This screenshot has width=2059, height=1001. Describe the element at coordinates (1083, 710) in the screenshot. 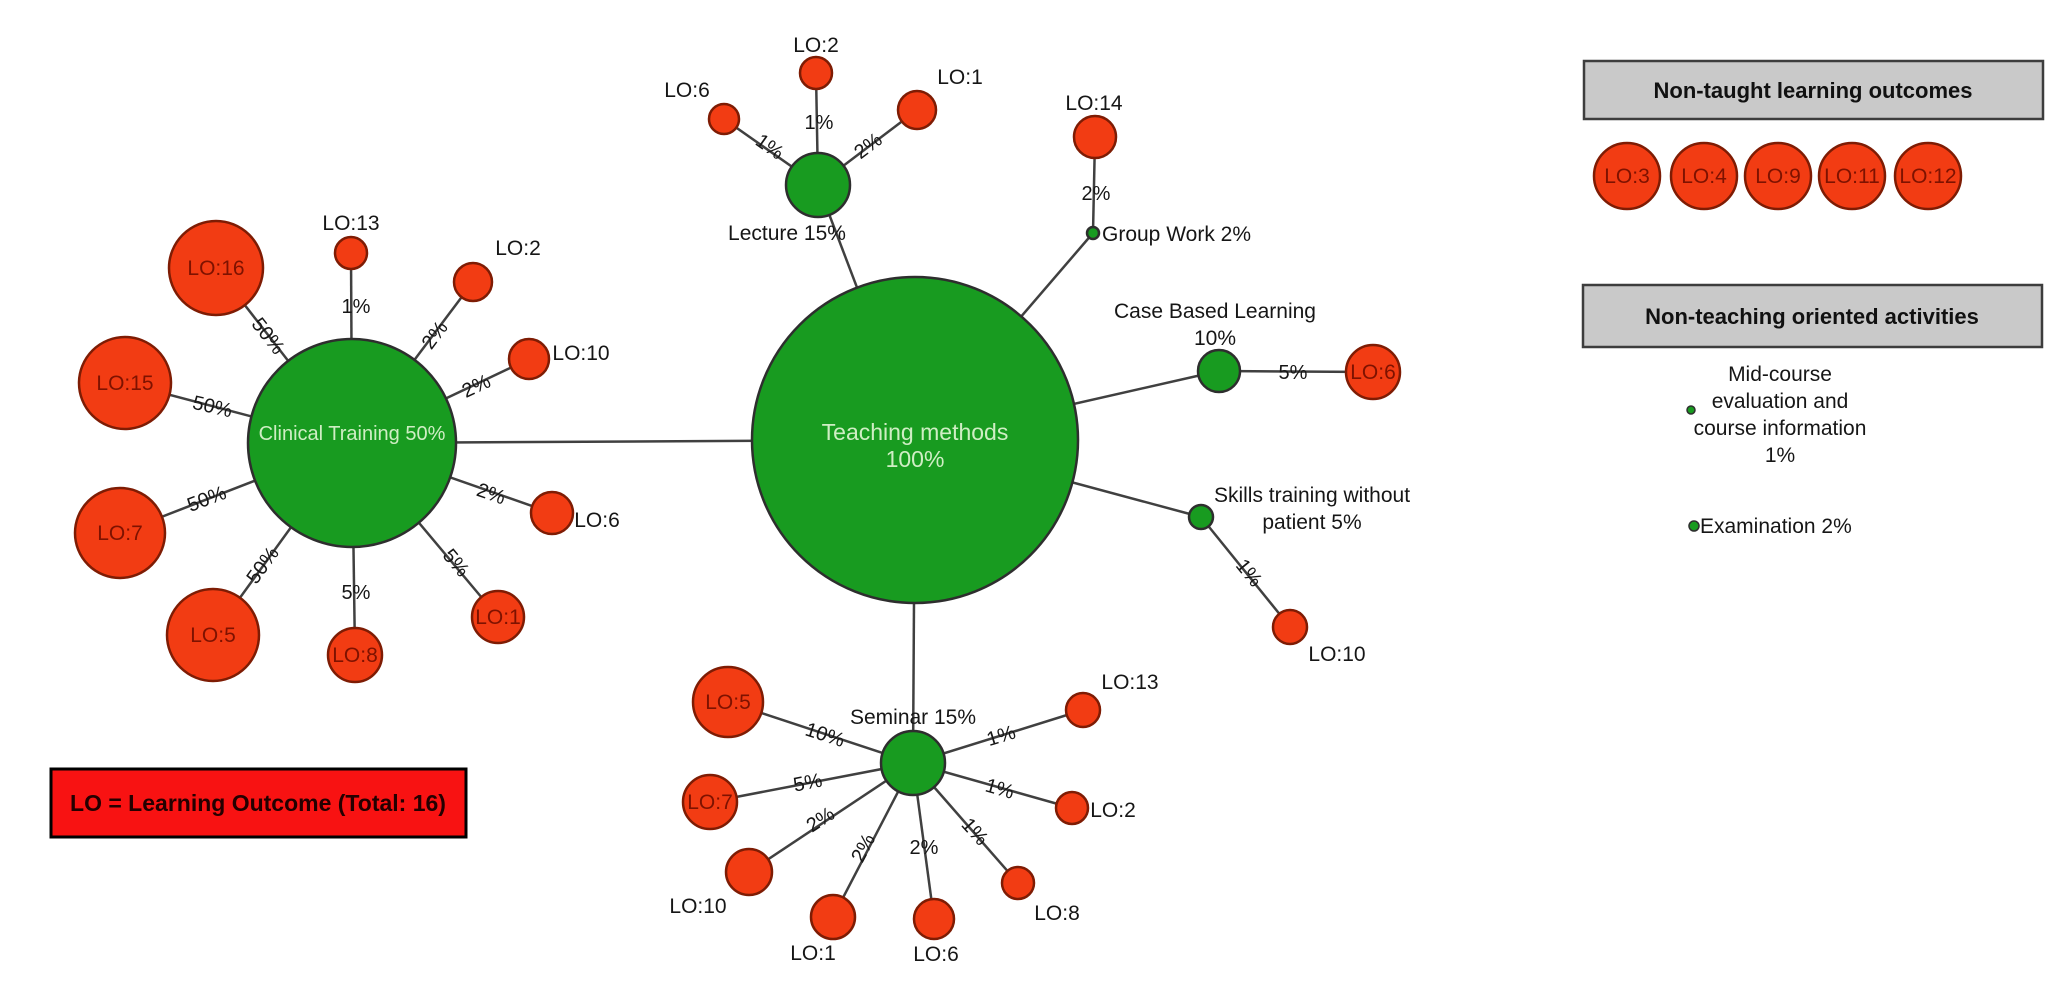

I see `node-seminar-lo13` at that location.